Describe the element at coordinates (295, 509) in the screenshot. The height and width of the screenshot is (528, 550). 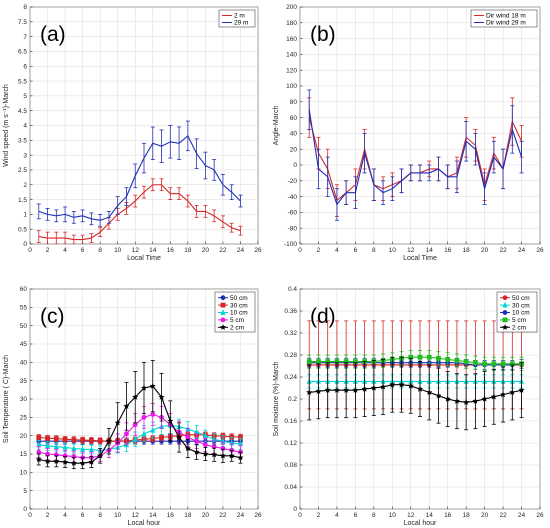
I see `y-tick-label: 0` at that location.